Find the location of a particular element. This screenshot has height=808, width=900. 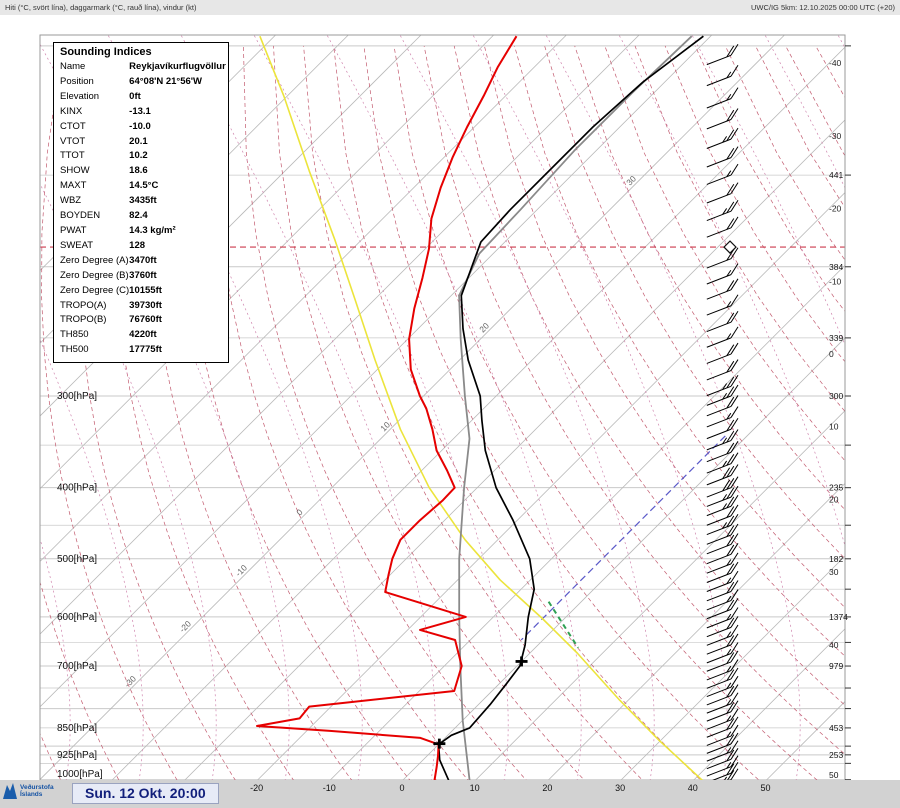

index-label: SHOW is located at coordinates (75, 171).